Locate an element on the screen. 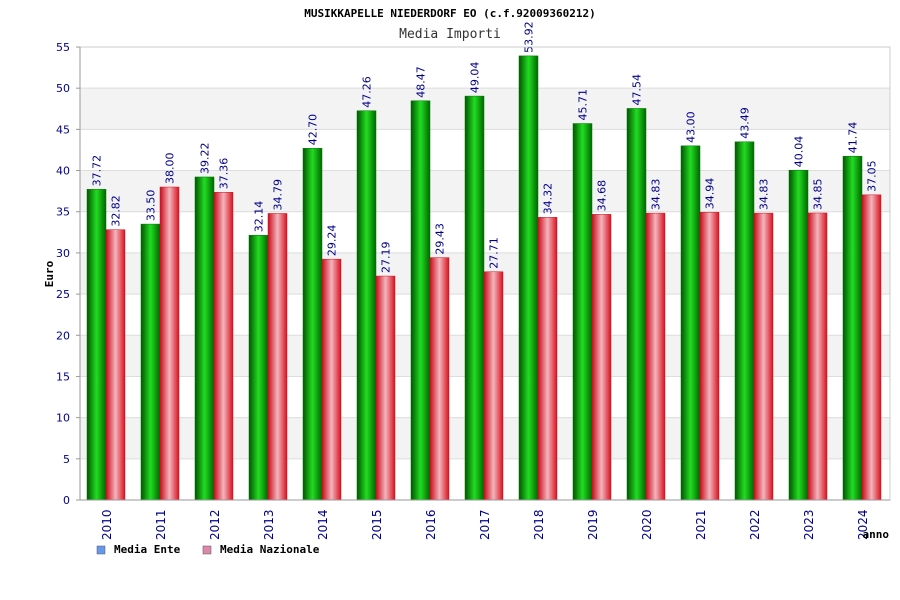 The width and height of the screenshot is (900, 600). data-label-media-nazionale: 34.32 is located at coordinates (548, 199).